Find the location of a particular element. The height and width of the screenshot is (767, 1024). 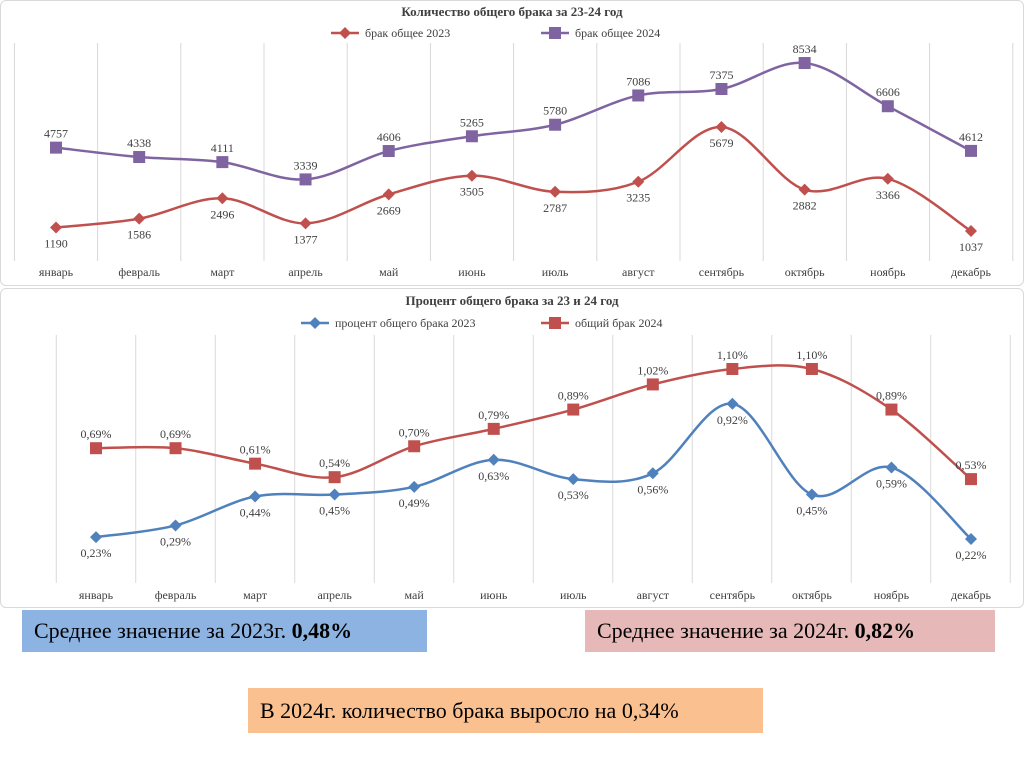

data-label: 0,63% is located at coordinates (493, 476).